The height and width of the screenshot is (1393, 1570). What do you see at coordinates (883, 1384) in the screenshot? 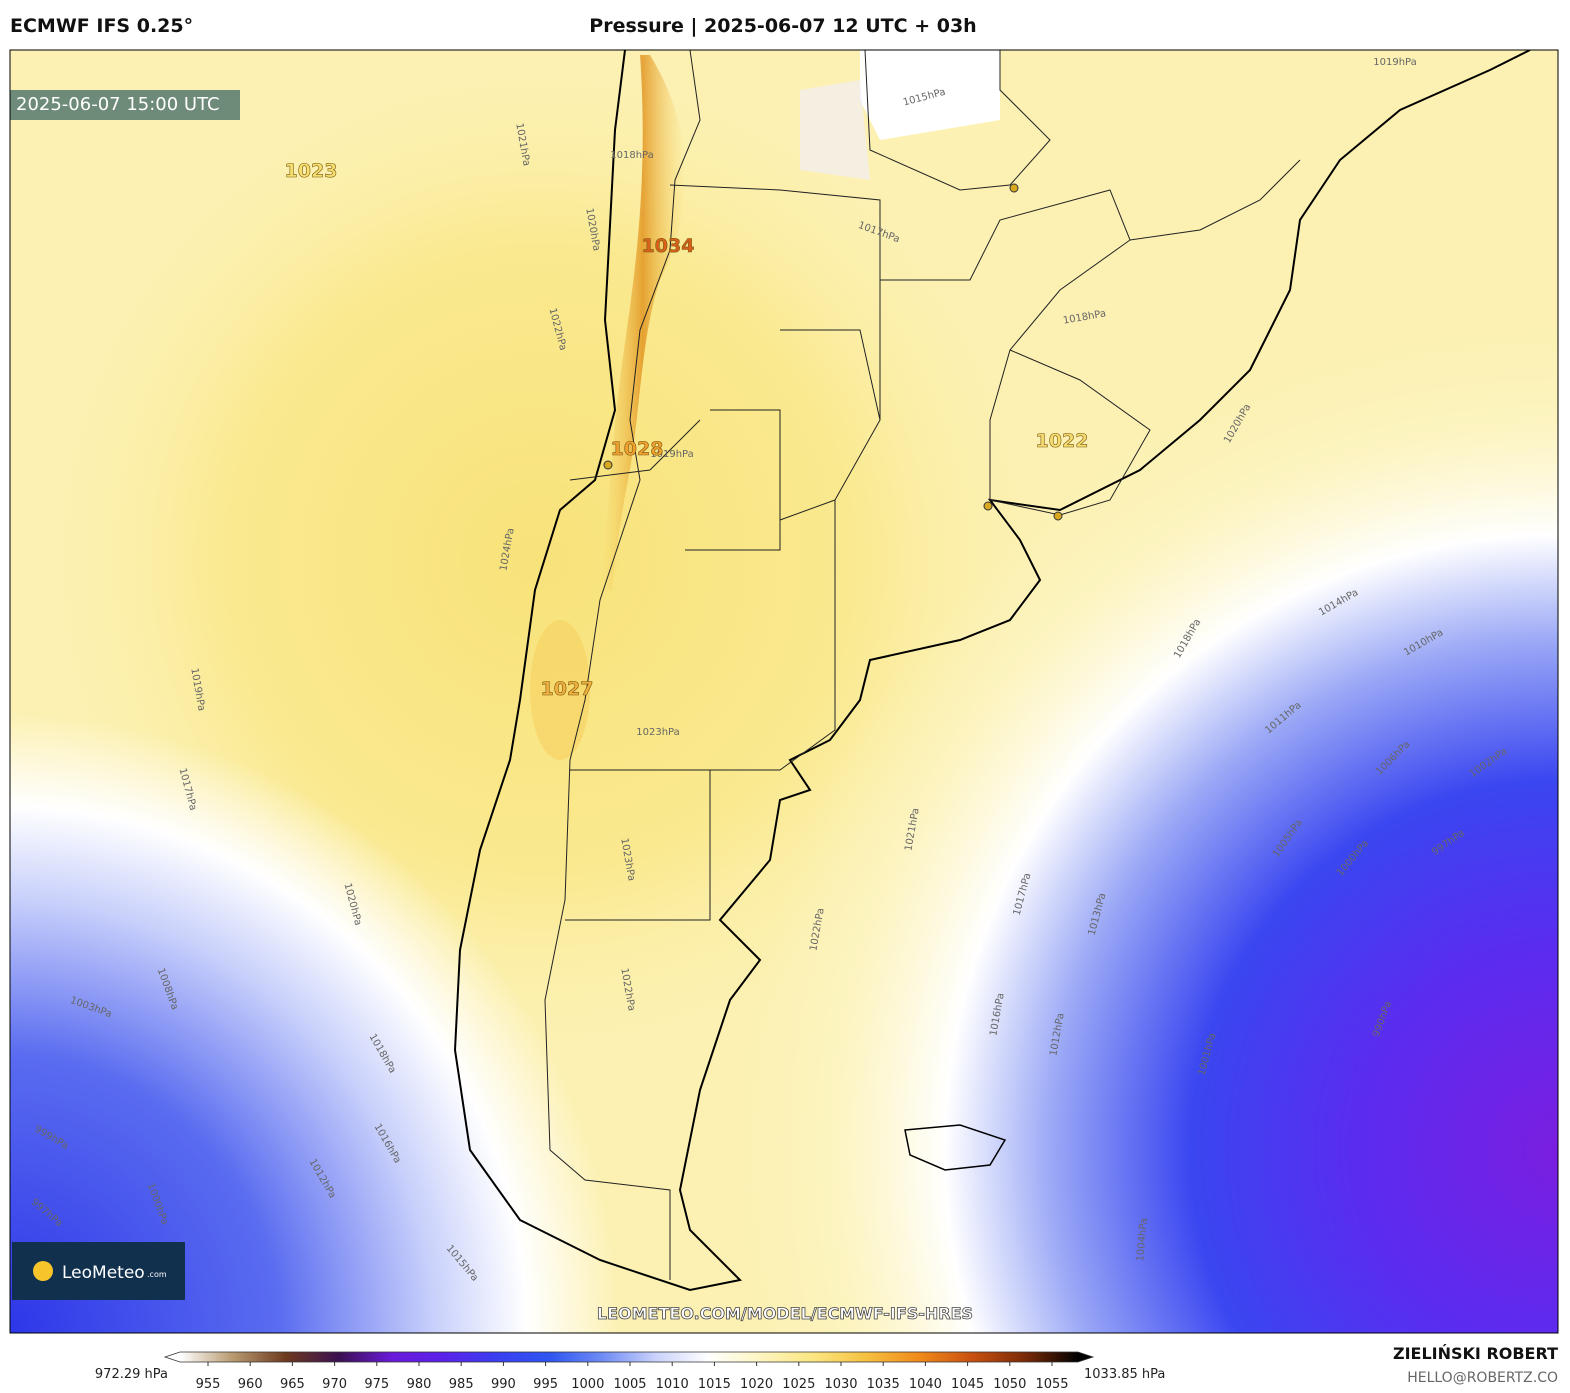
I see `colorbar-tick-label: 1035` at bounding box center [883, 1384].